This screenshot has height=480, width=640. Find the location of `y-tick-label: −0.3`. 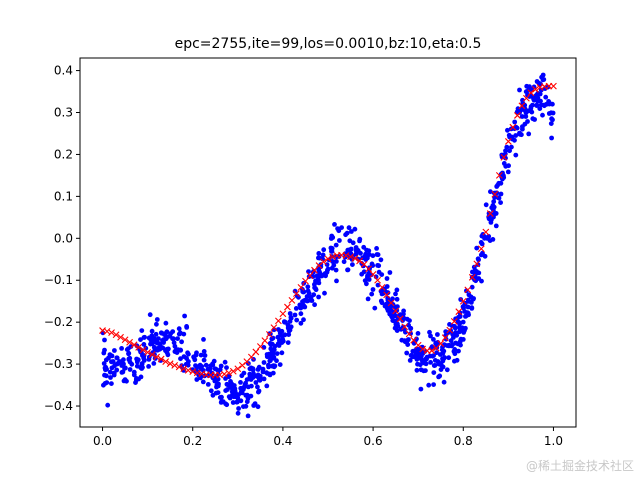

y-tick-label: −0.3 is located at coordinates (58, 364).